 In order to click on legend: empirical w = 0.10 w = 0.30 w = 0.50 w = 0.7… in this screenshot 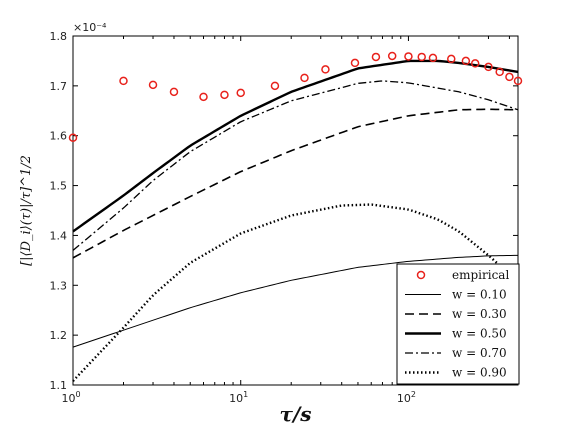, I will do `click(458, 324)`.